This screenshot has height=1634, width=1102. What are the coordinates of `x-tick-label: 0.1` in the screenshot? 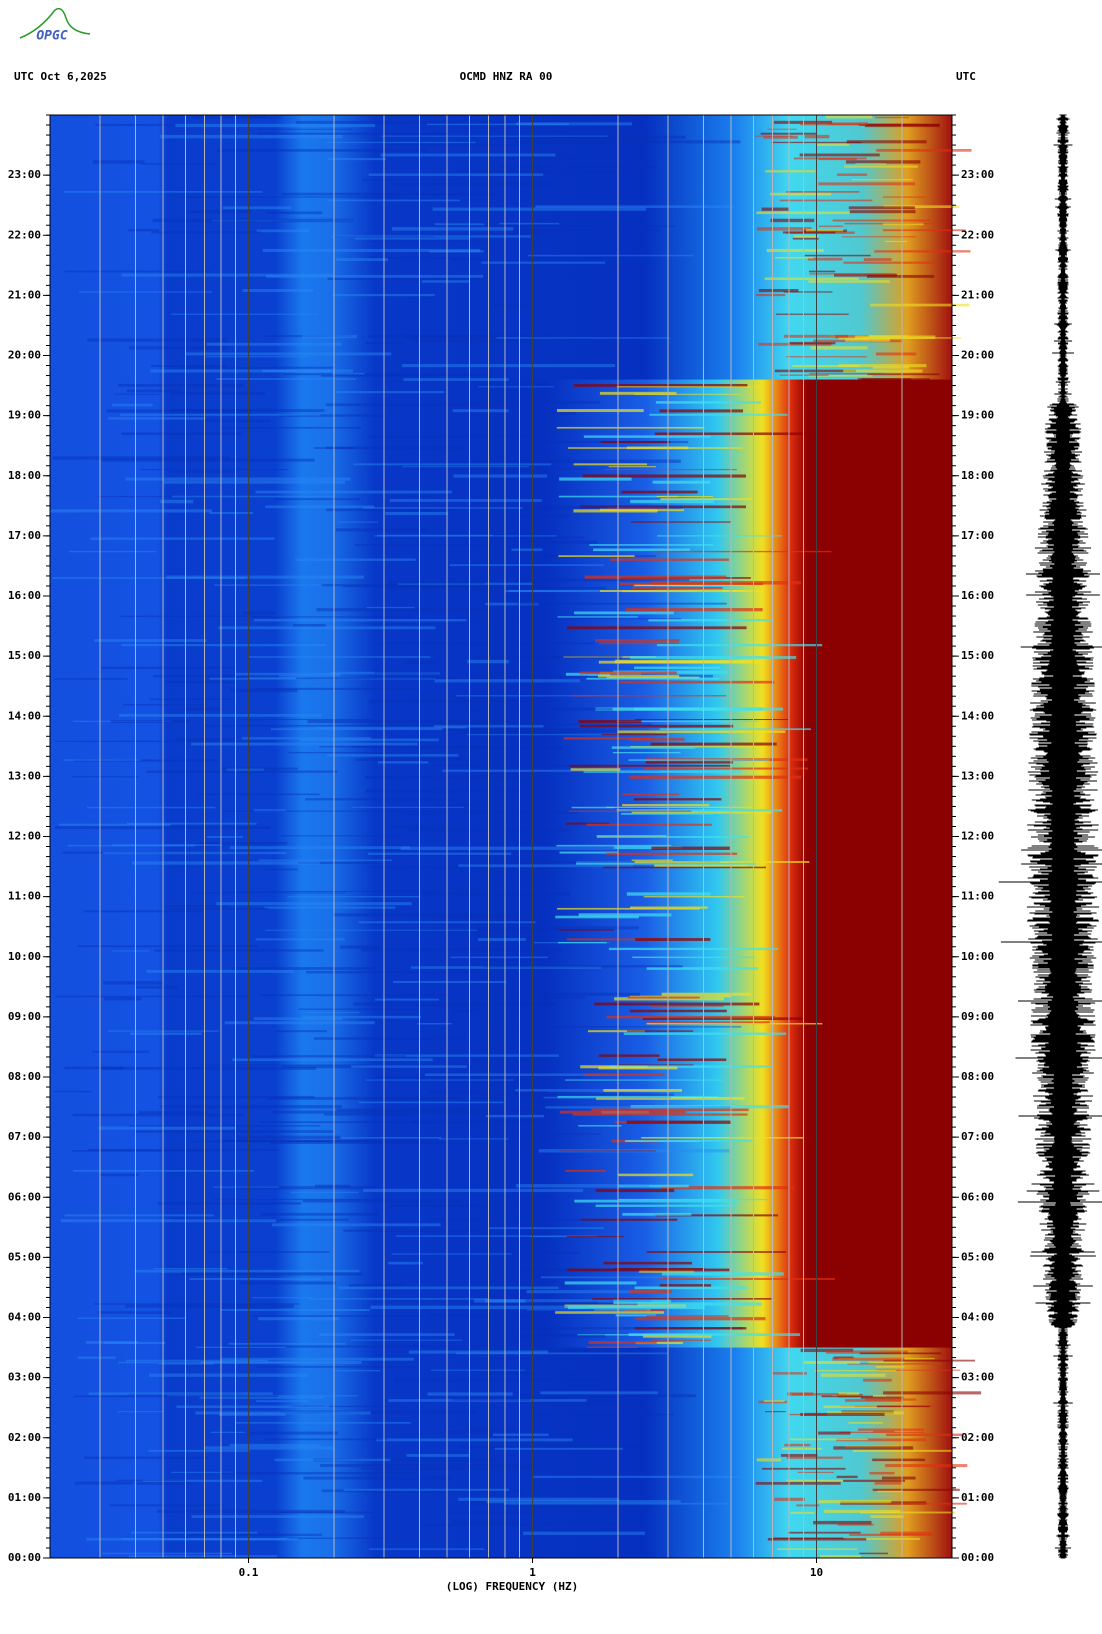 It's located at (249, 1572).